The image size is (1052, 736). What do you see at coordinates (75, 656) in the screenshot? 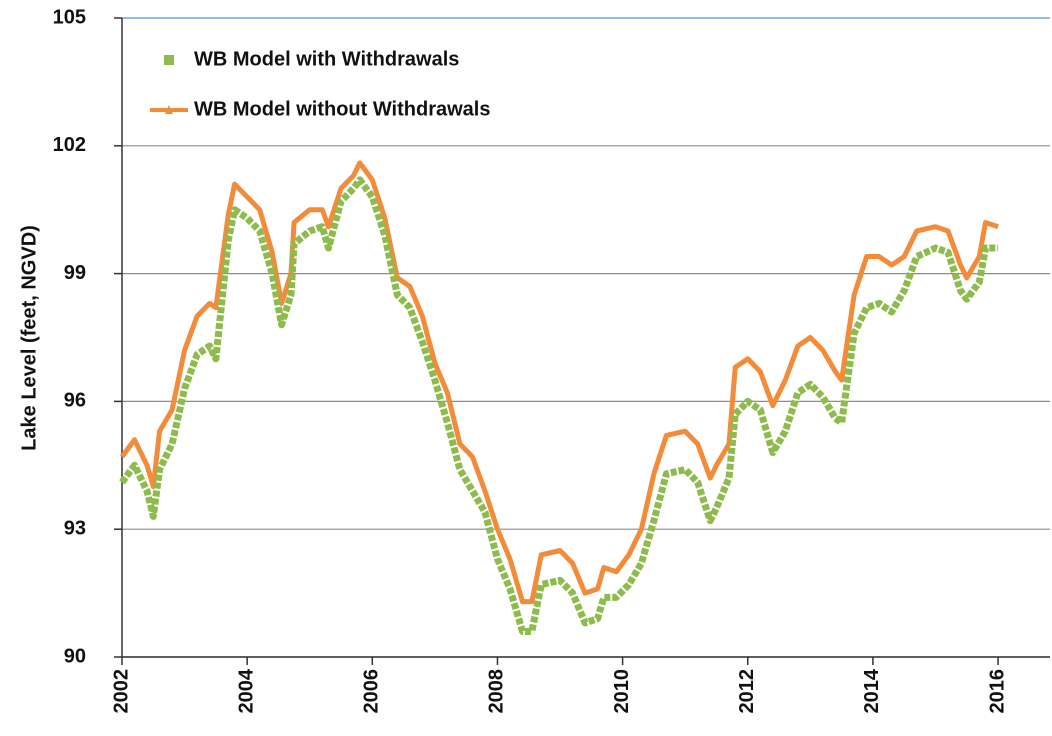
I see `y-tick-label: 90` at bounding box center [75, 656].